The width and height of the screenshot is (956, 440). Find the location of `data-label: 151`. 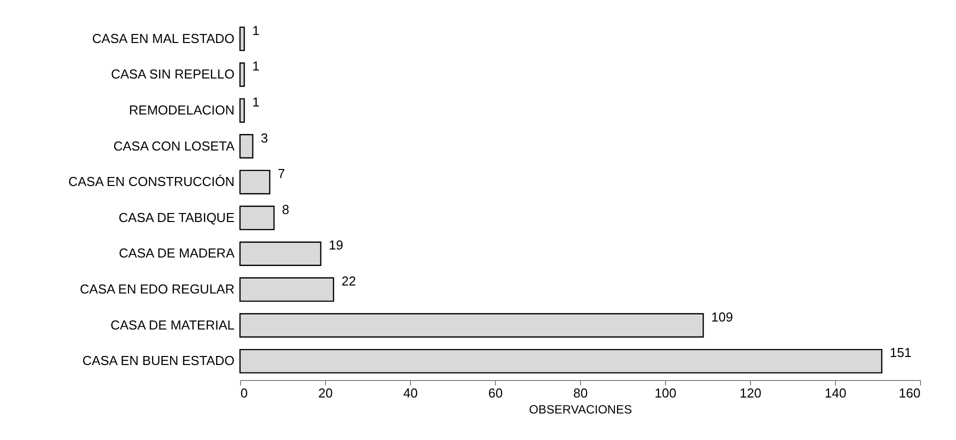

data-label: 151 is located at coordinates (901, 352).